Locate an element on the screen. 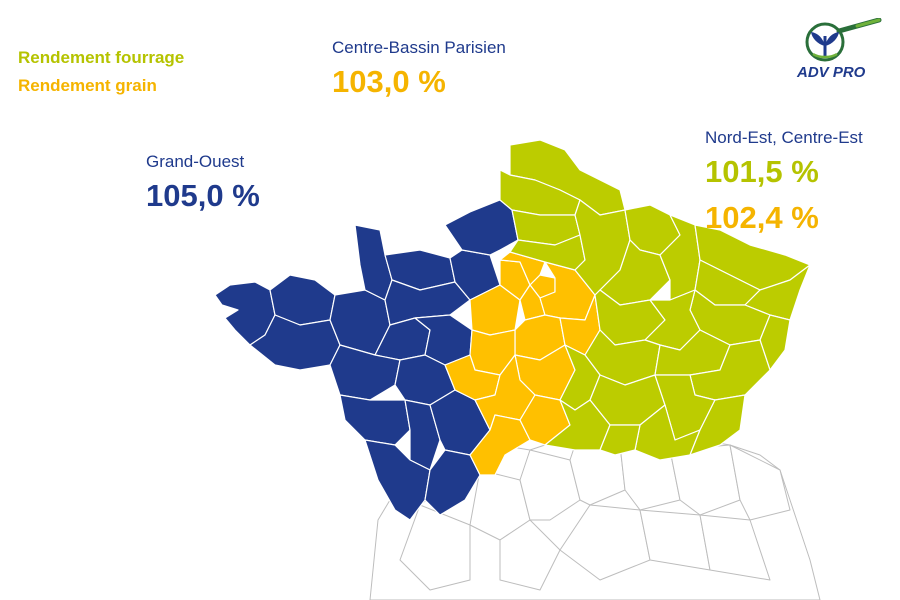 The height and width of the screenshot is (600, 900). dept-seine-maritime is located at coordinates (481, 227).